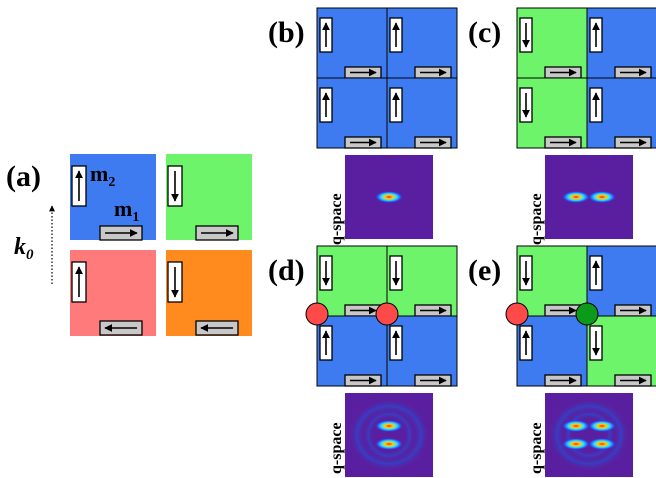 This screenshot has height=478, width=656. Describe the element at coordinates (336, 448) in the screenshot. I see `panel-d-qspace-label: q-space` at that location.